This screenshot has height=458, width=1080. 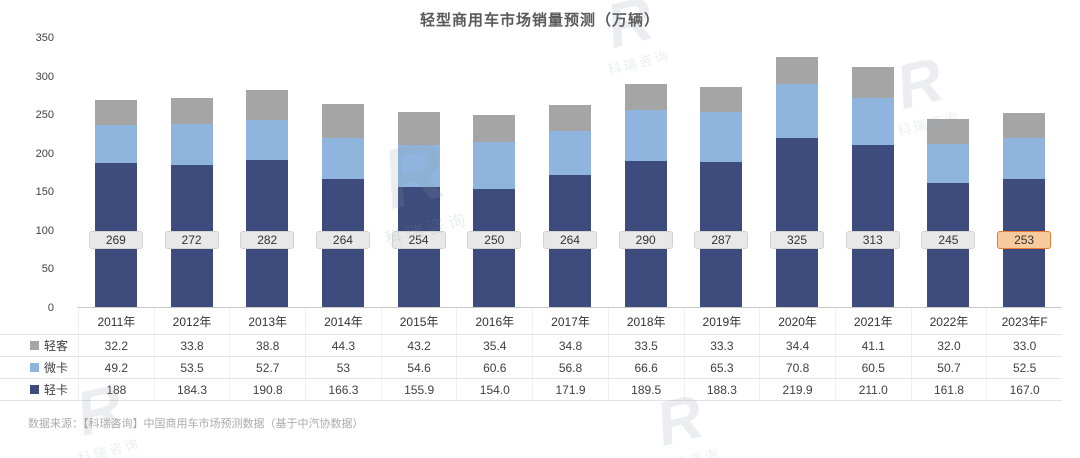 I want to click on y-tick-label: 0, so click(x=50, y=308).